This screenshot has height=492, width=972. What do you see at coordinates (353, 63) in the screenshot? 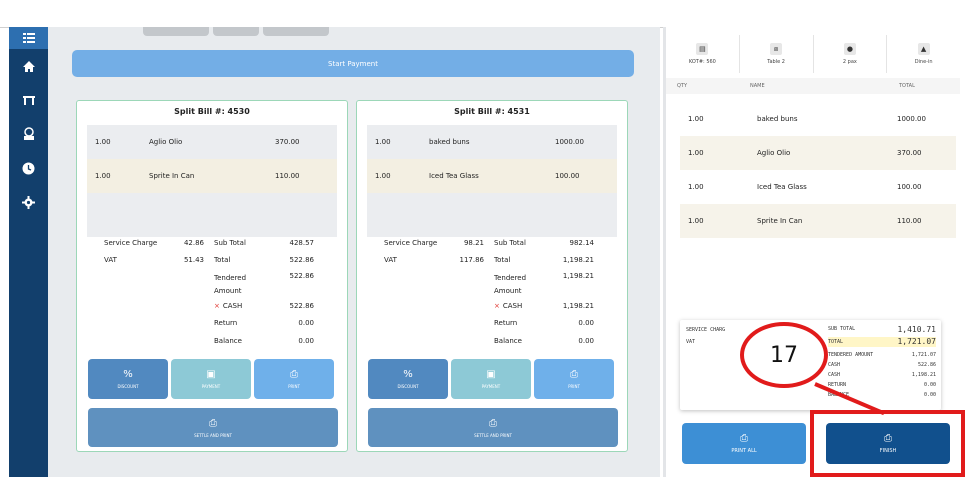
I see `start-payment-button: Start Payment` at bounding box center [353, 63].